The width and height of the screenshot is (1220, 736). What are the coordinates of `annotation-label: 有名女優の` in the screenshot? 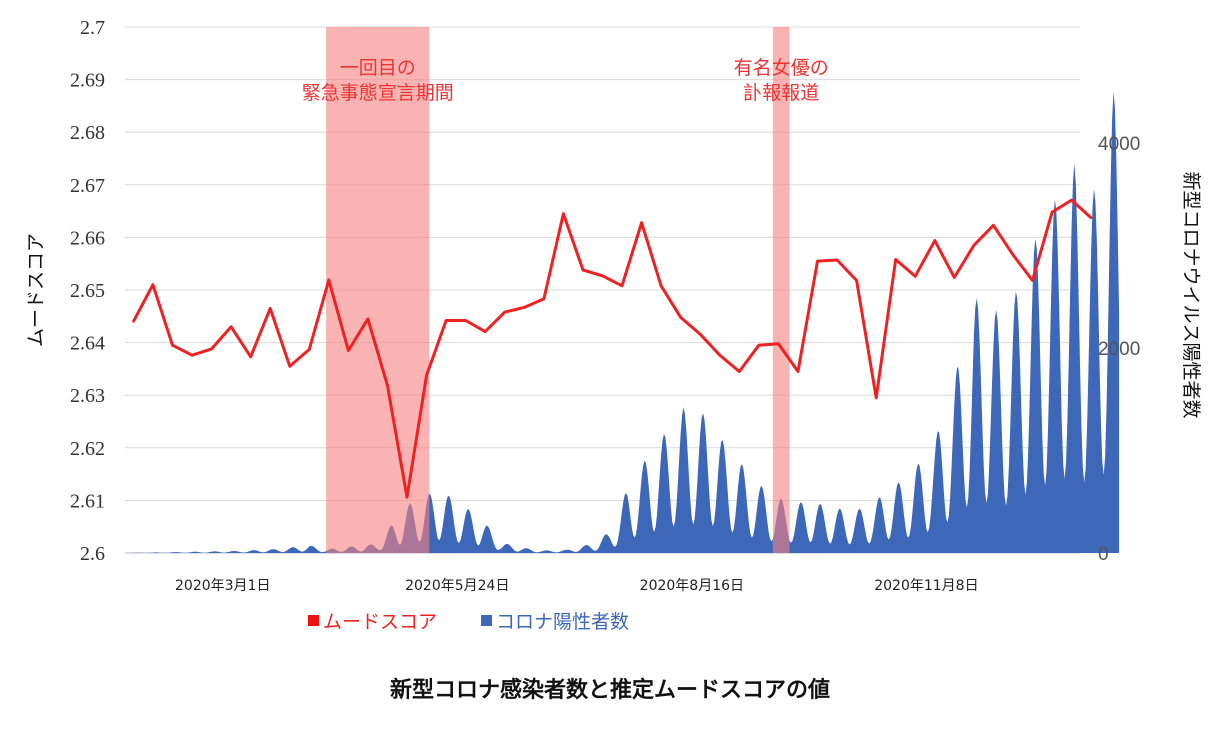 It's located at (781, 68).